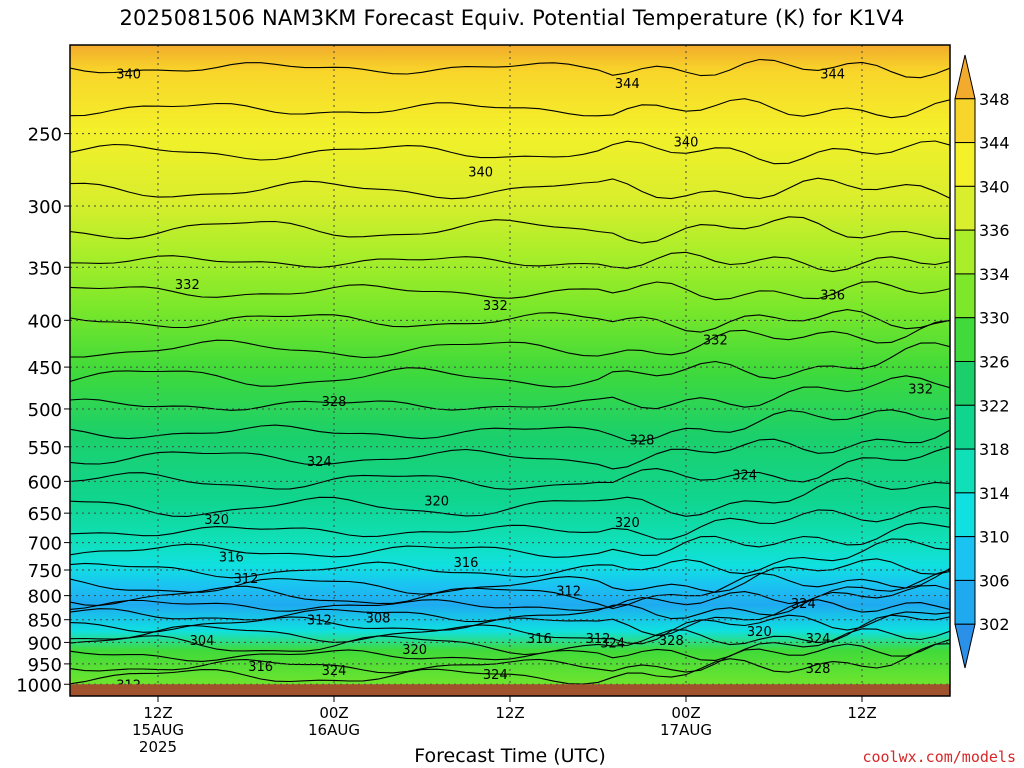 The height and width of the screenshot is (768, 1024). Describe the element at coordinates (45, 571) in the screenshot. I see `y-tick-label: 750` at that location.